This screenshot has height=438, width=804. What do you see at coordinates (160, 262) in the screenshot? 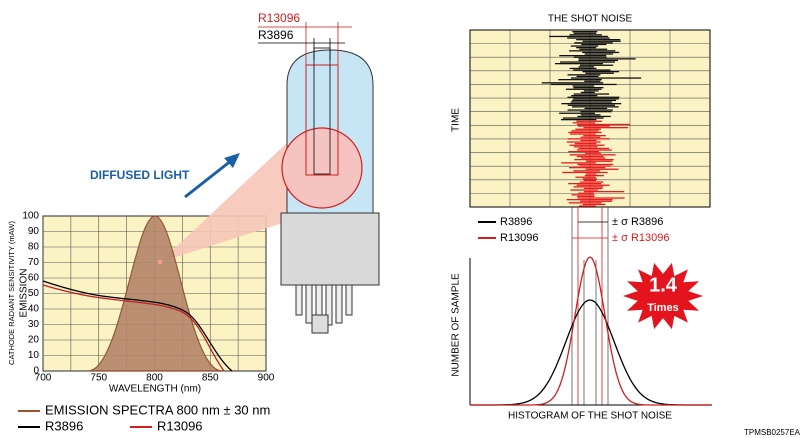
I see `beam-source` at bounding box center [160, 262].